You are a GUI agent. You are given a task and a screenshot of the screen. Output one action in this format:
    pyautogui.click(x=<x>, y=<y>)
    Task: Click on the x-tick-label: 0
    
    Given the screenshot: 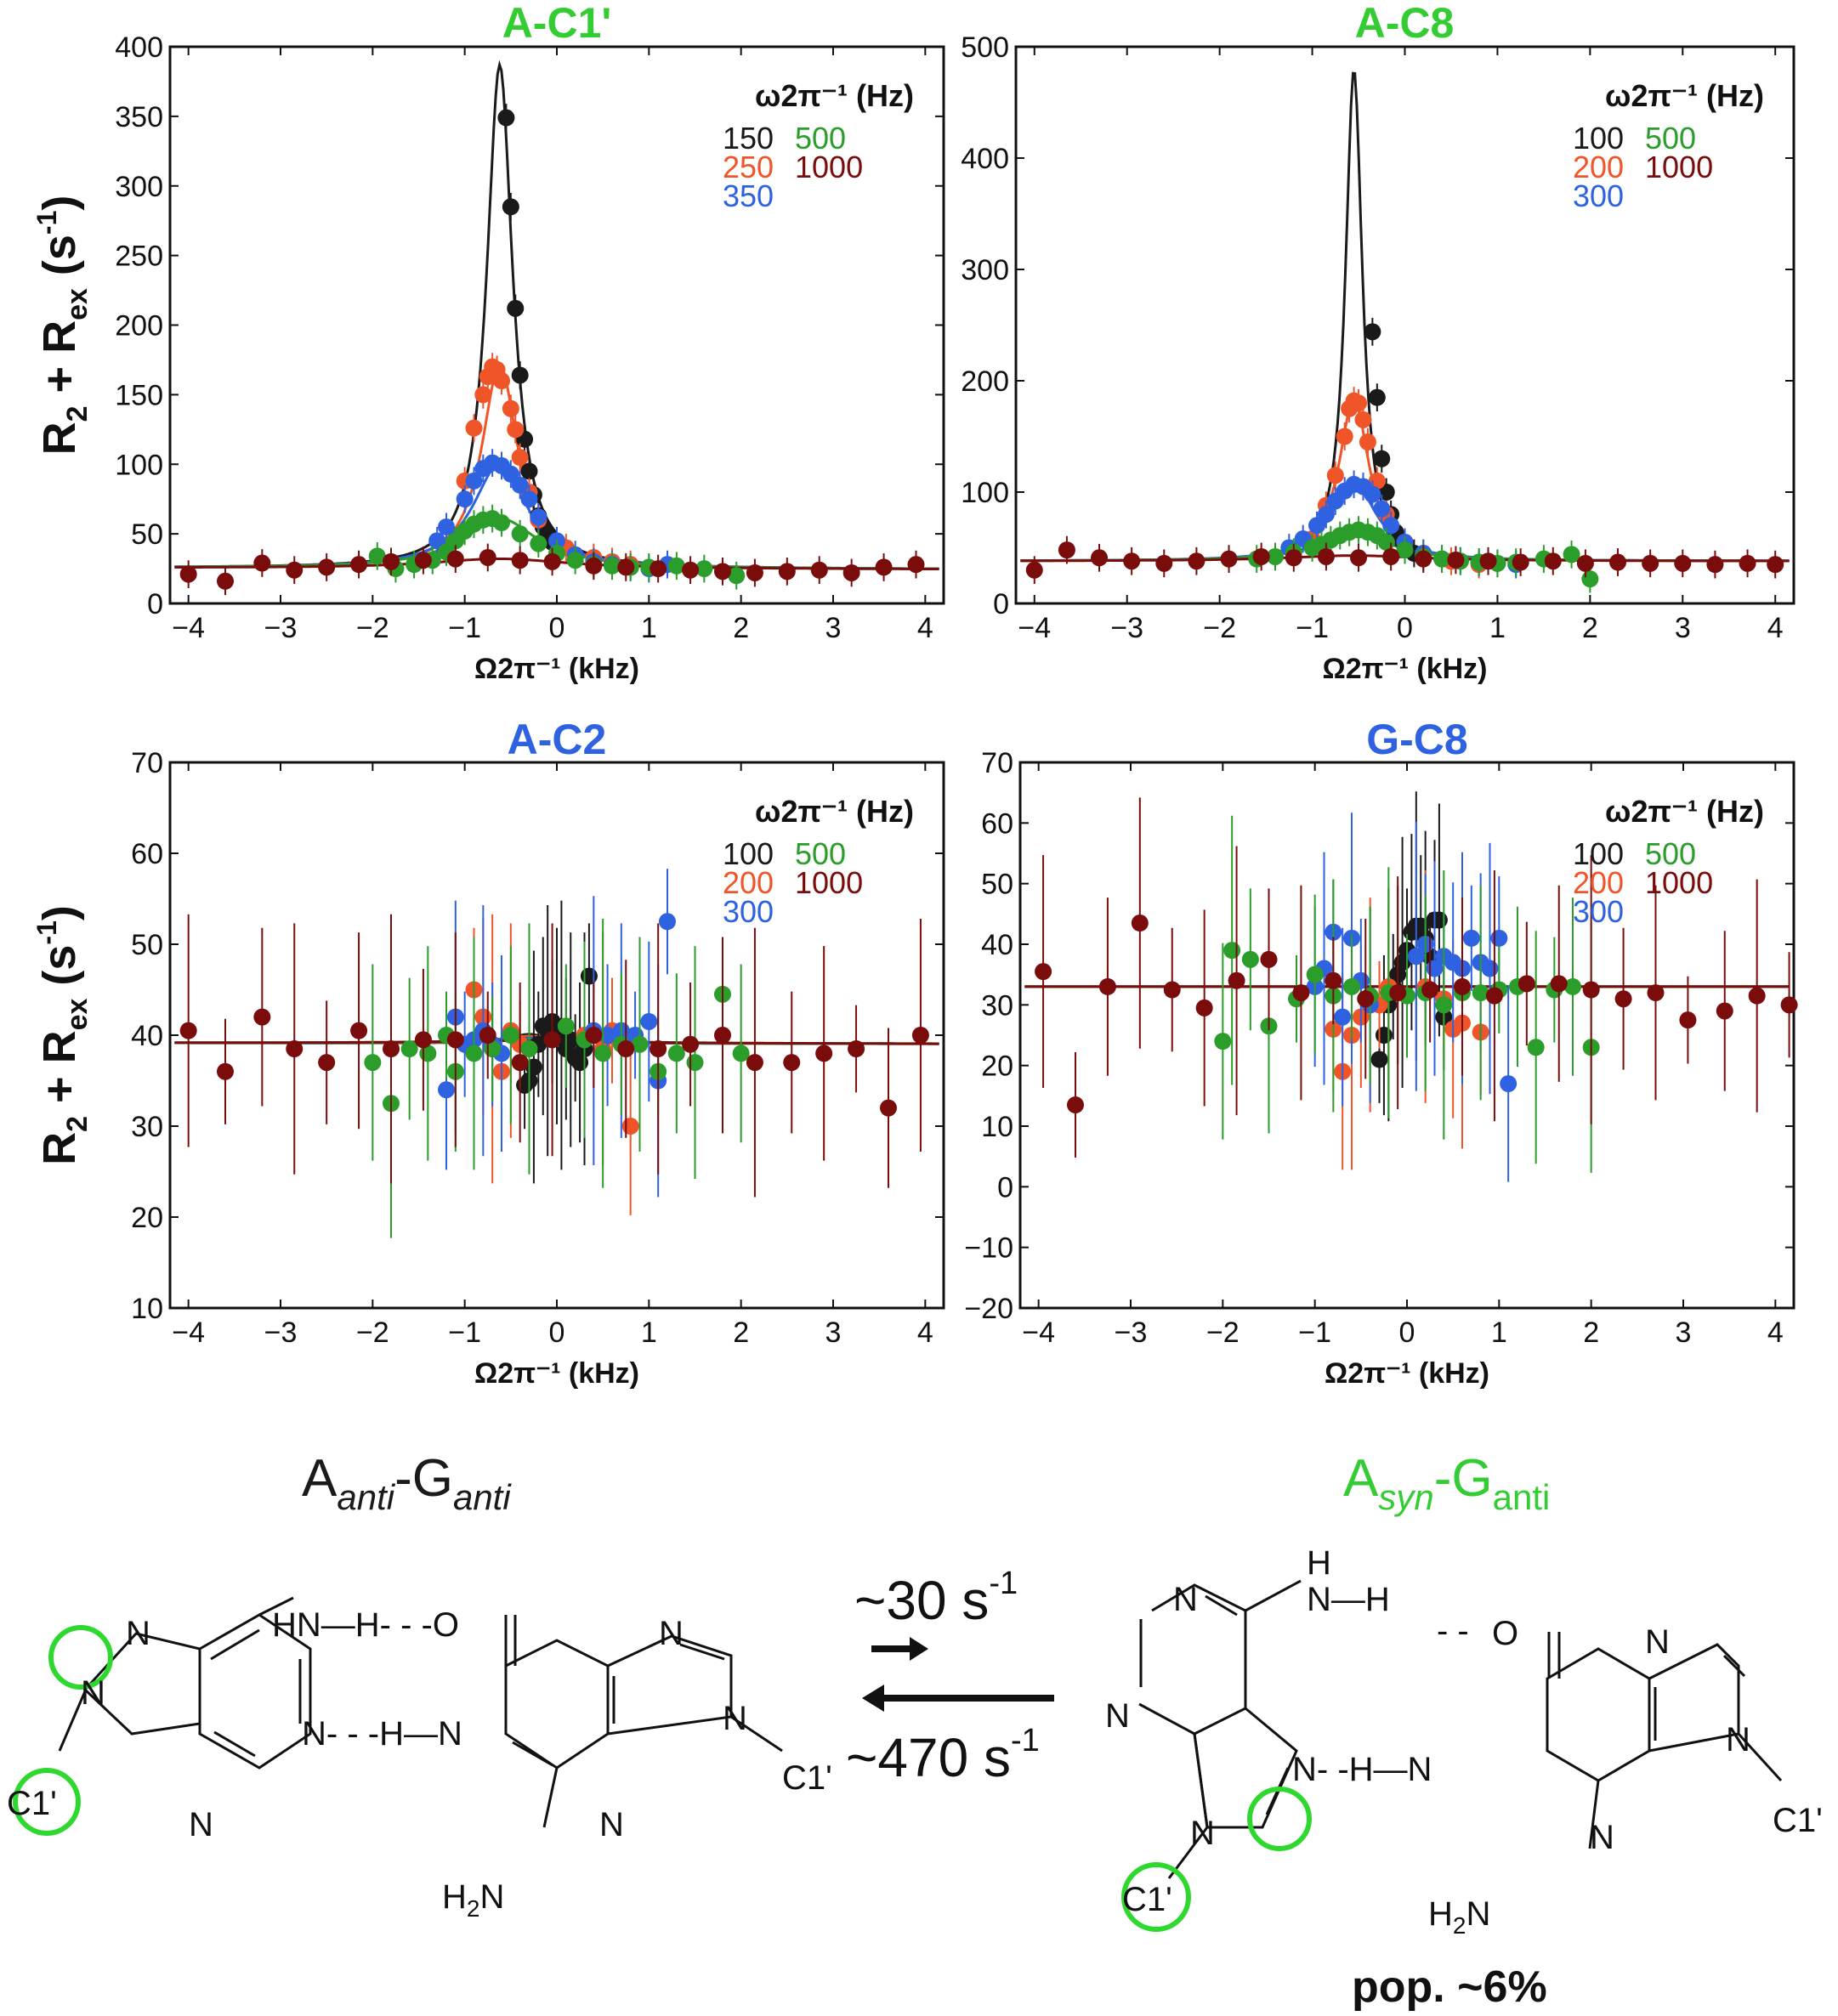 What is the action you would take?
    pyautogui.click(x=557, y=628)
    